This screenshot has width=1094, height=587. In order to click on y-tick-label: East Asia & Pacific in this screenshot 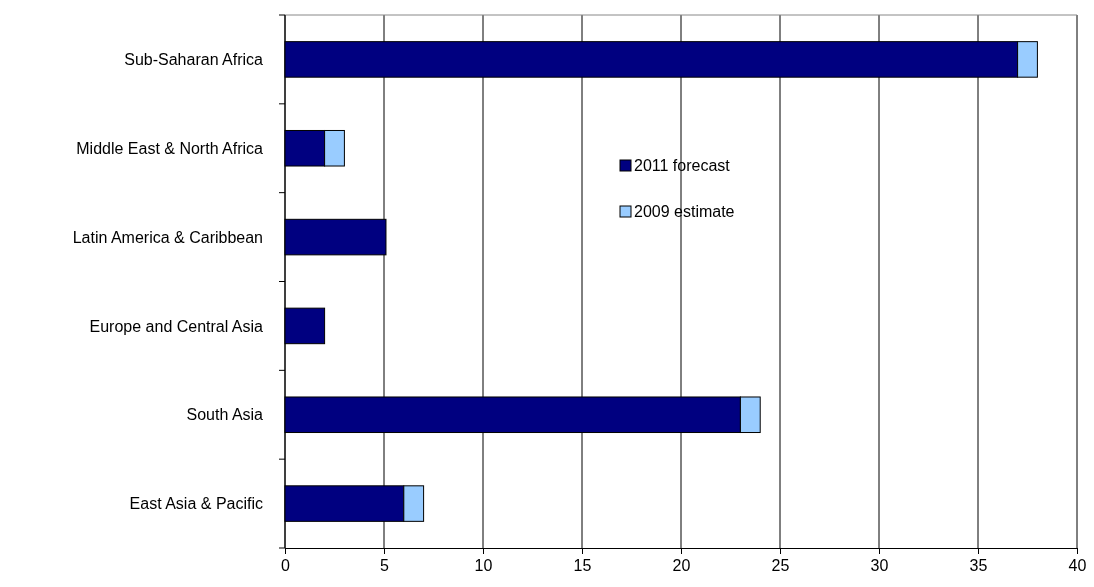, I will do `click(196, 504)`.